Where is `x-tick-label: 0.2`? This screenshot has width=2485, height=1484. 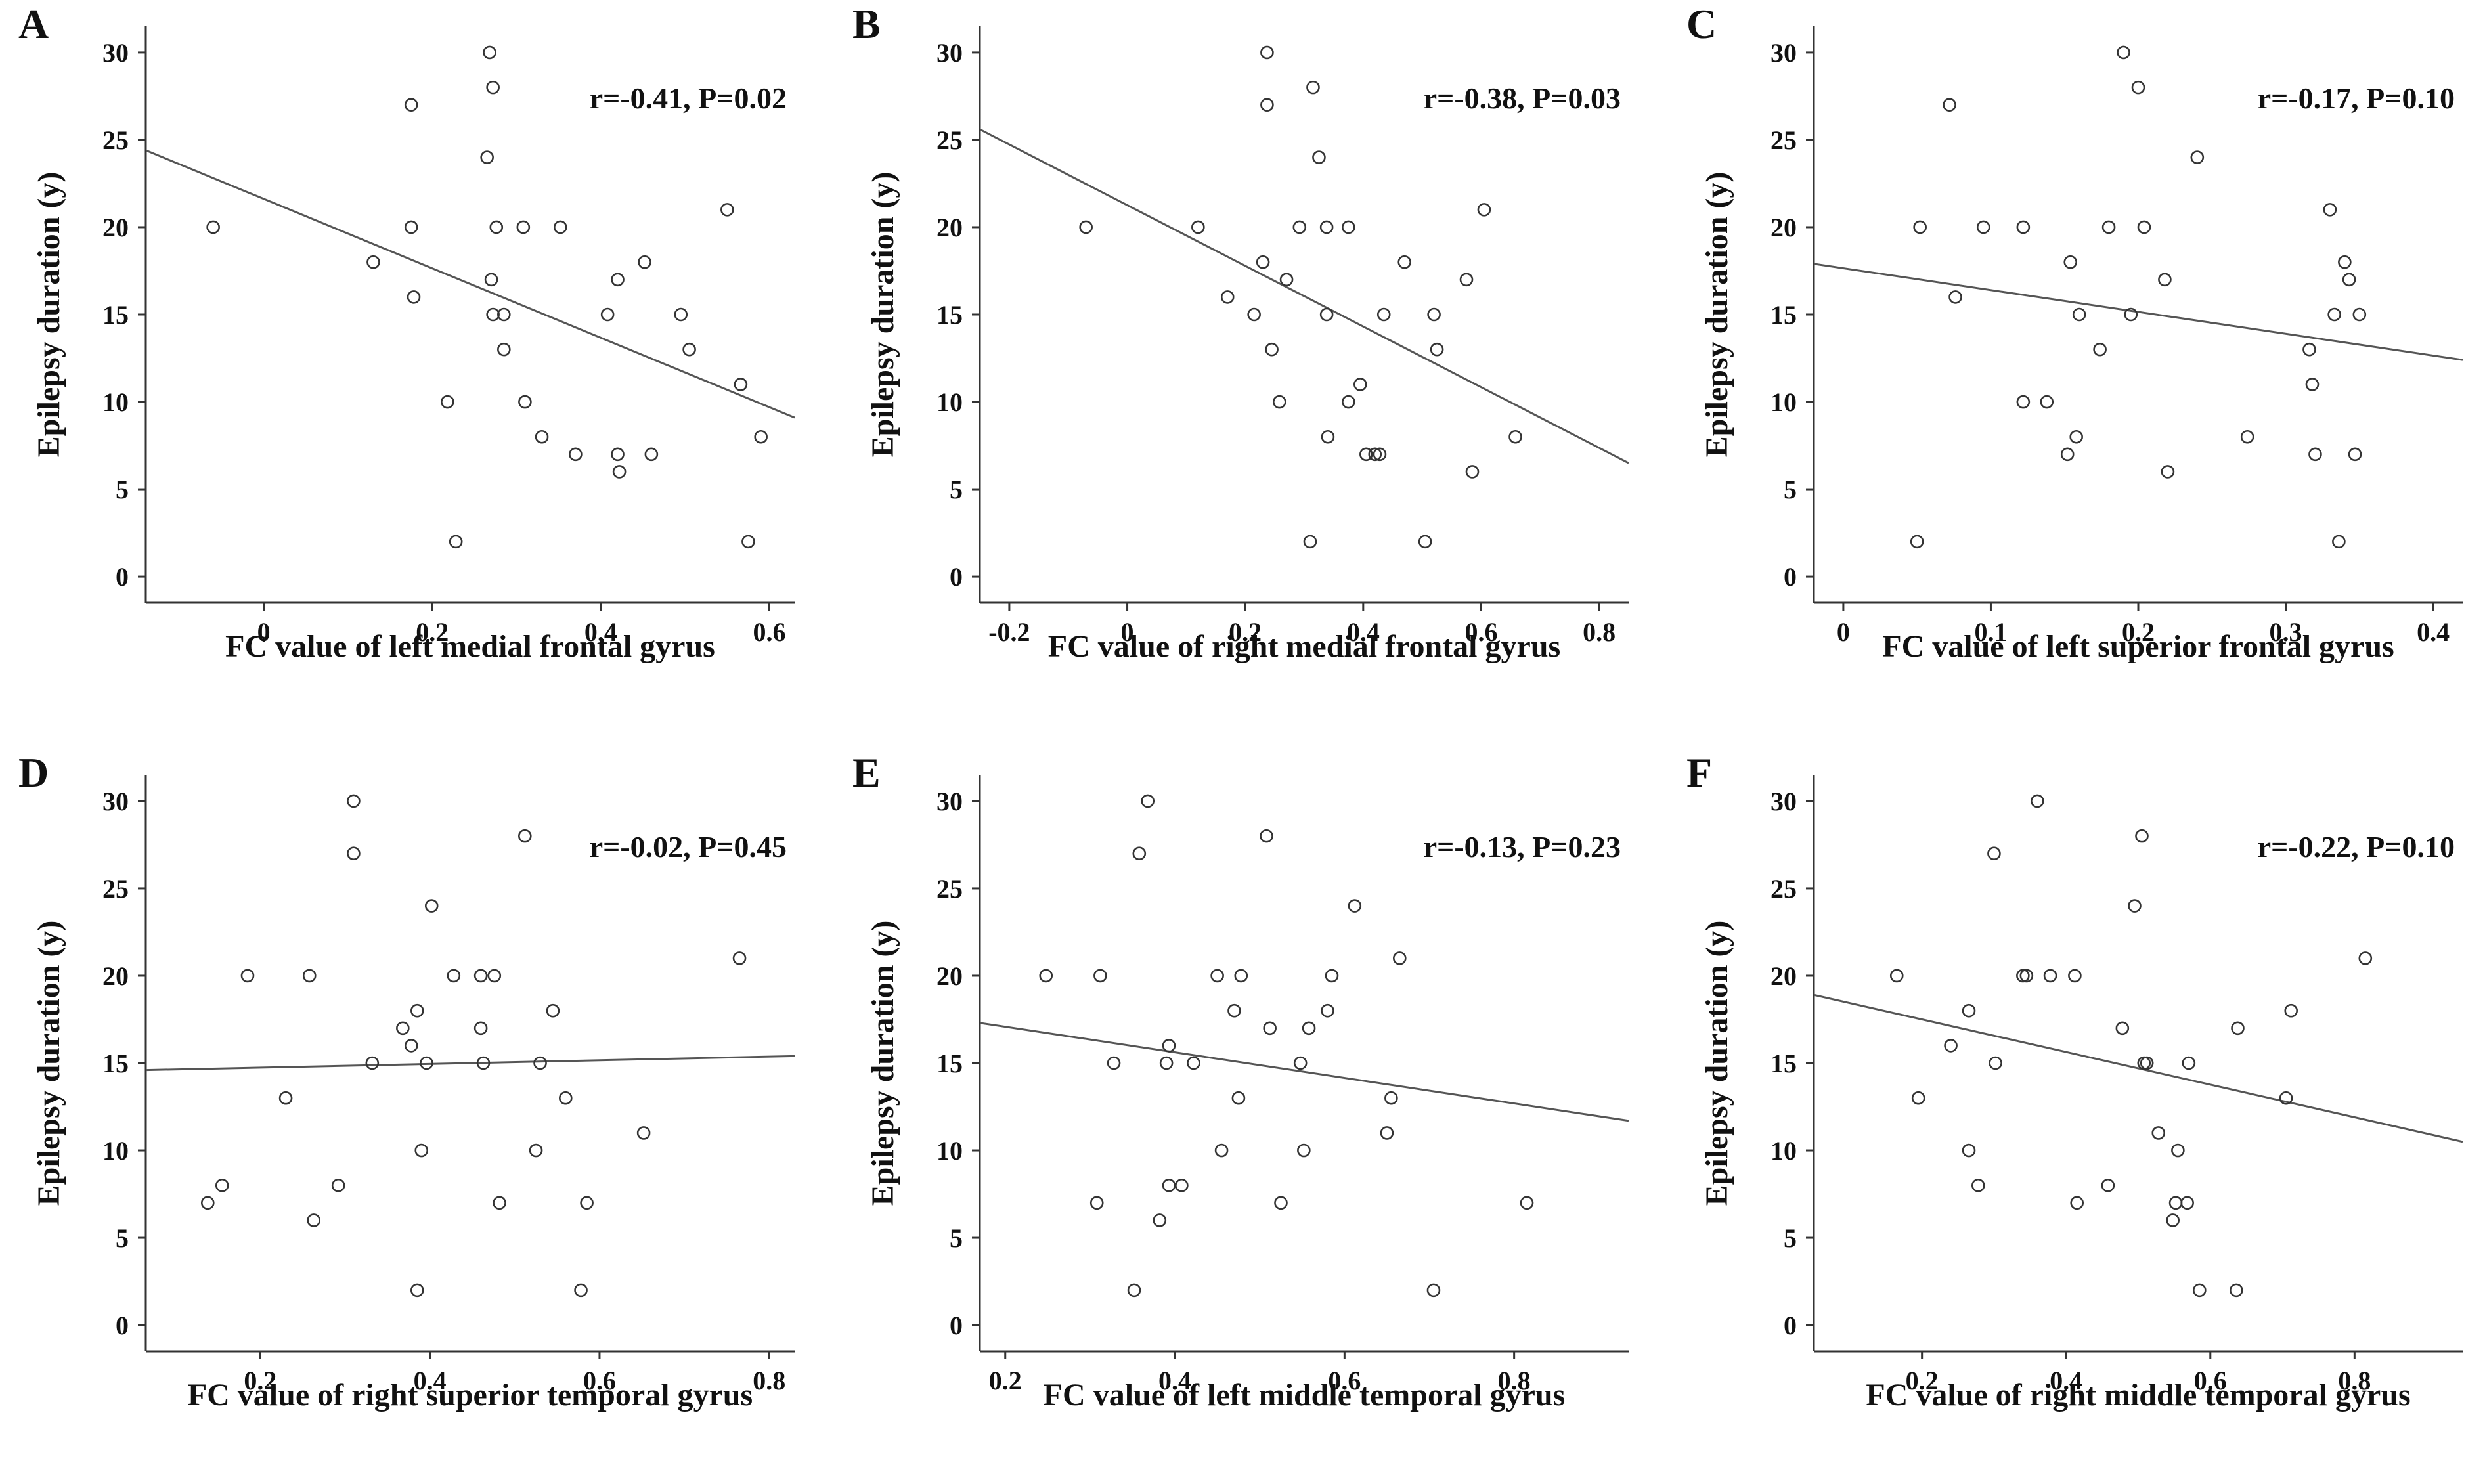
x-tick-label: 0.2 is located at coordinates (432, 632).